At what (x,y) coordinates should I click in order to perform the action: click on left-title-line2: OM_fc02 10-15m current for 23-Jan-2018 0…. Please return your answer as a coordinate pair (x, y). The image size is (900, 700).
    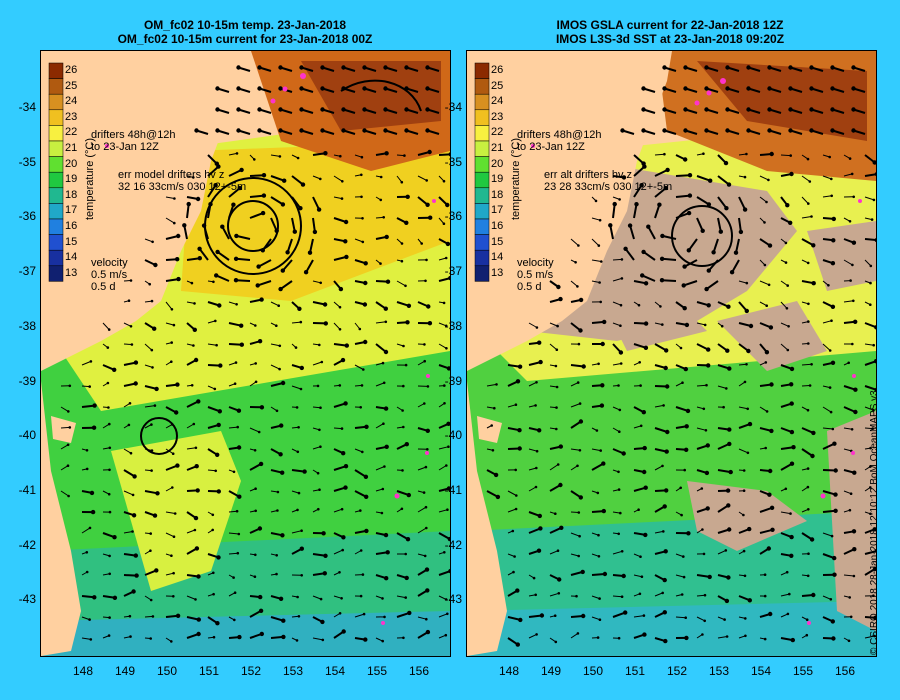
    Looking at the image, I should click on (245, 39).